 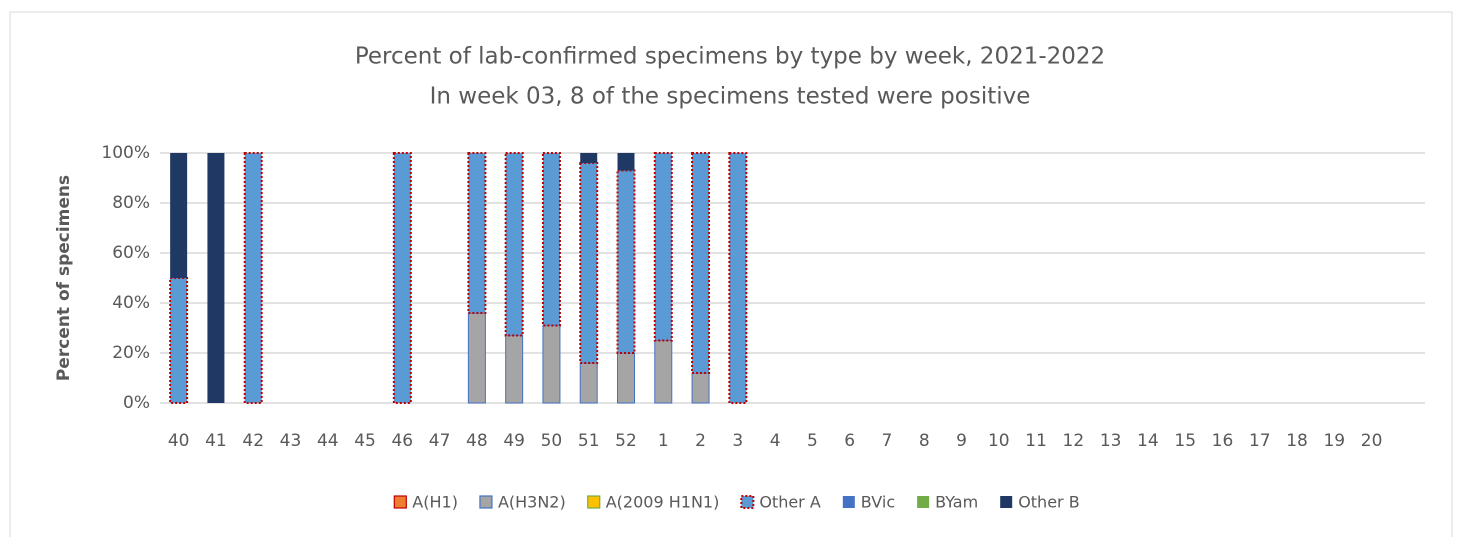 What do you see at coordinates (887, 441) in the screenshot?
I see `x-tick-label: 7` at bounding box center [887, 441].